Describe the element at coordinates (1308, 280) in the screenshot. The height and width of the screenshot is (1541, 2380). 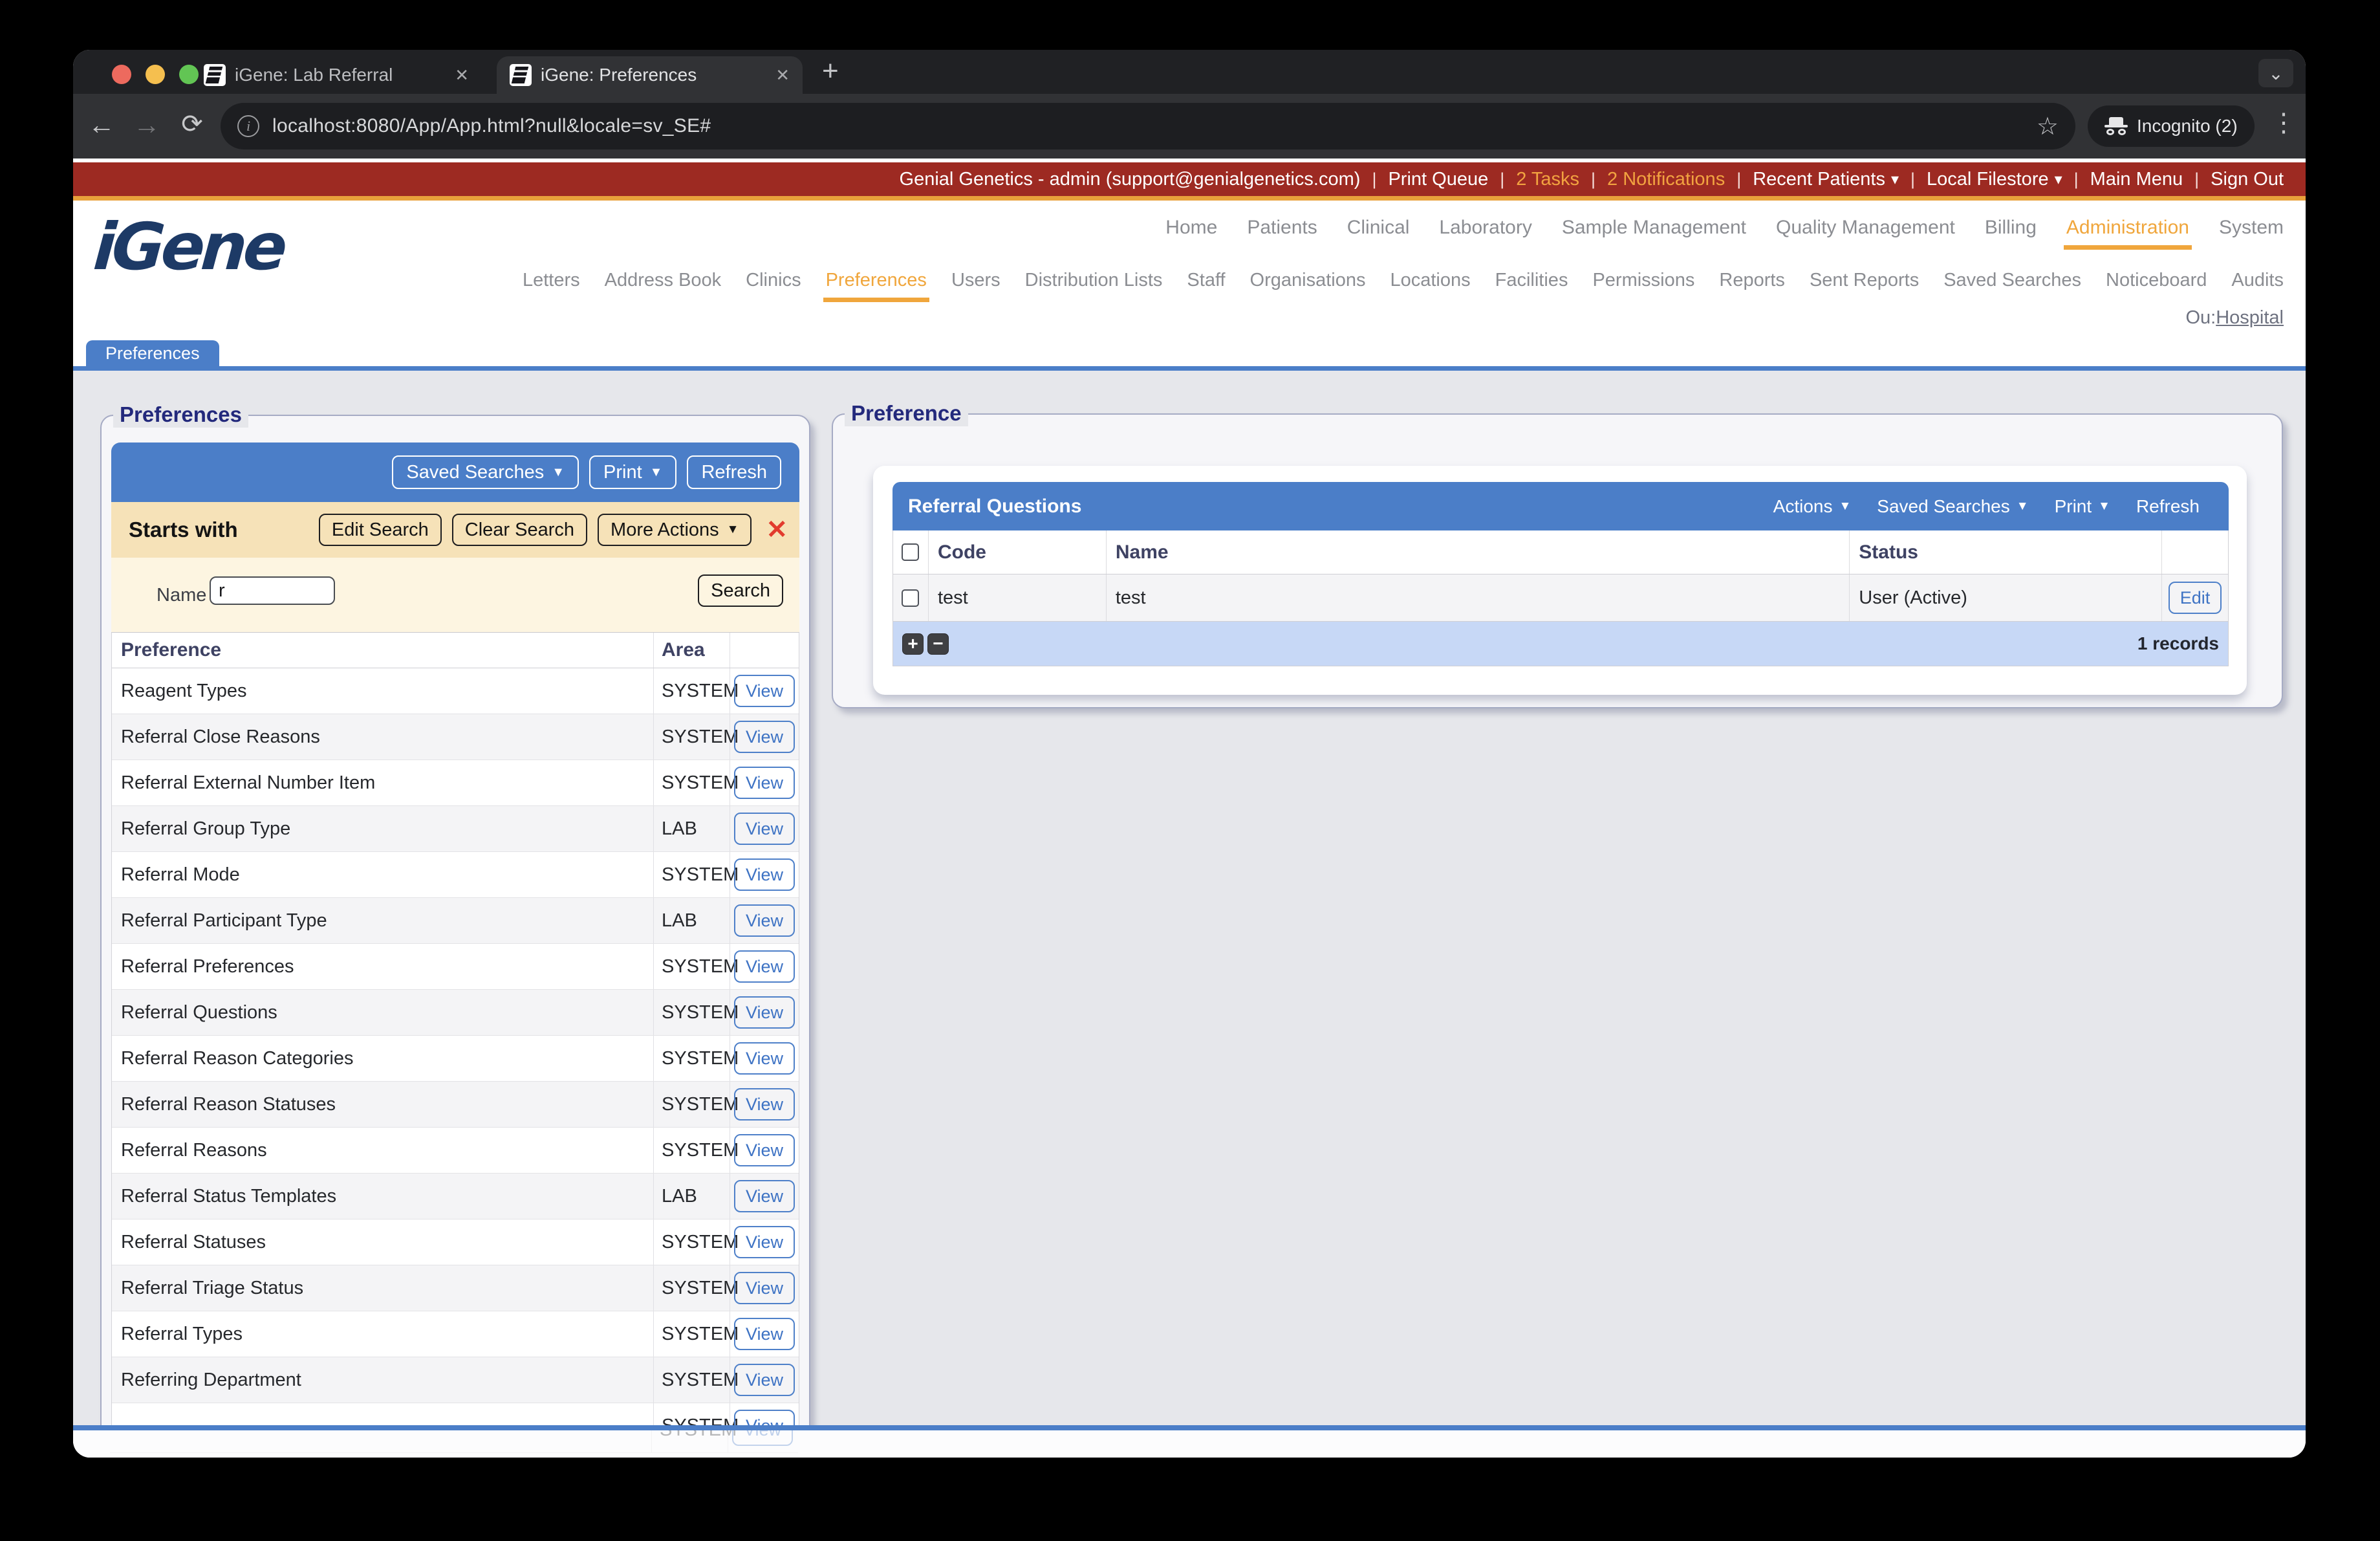
I see `secondary-nav-item: Organisations` at that location.